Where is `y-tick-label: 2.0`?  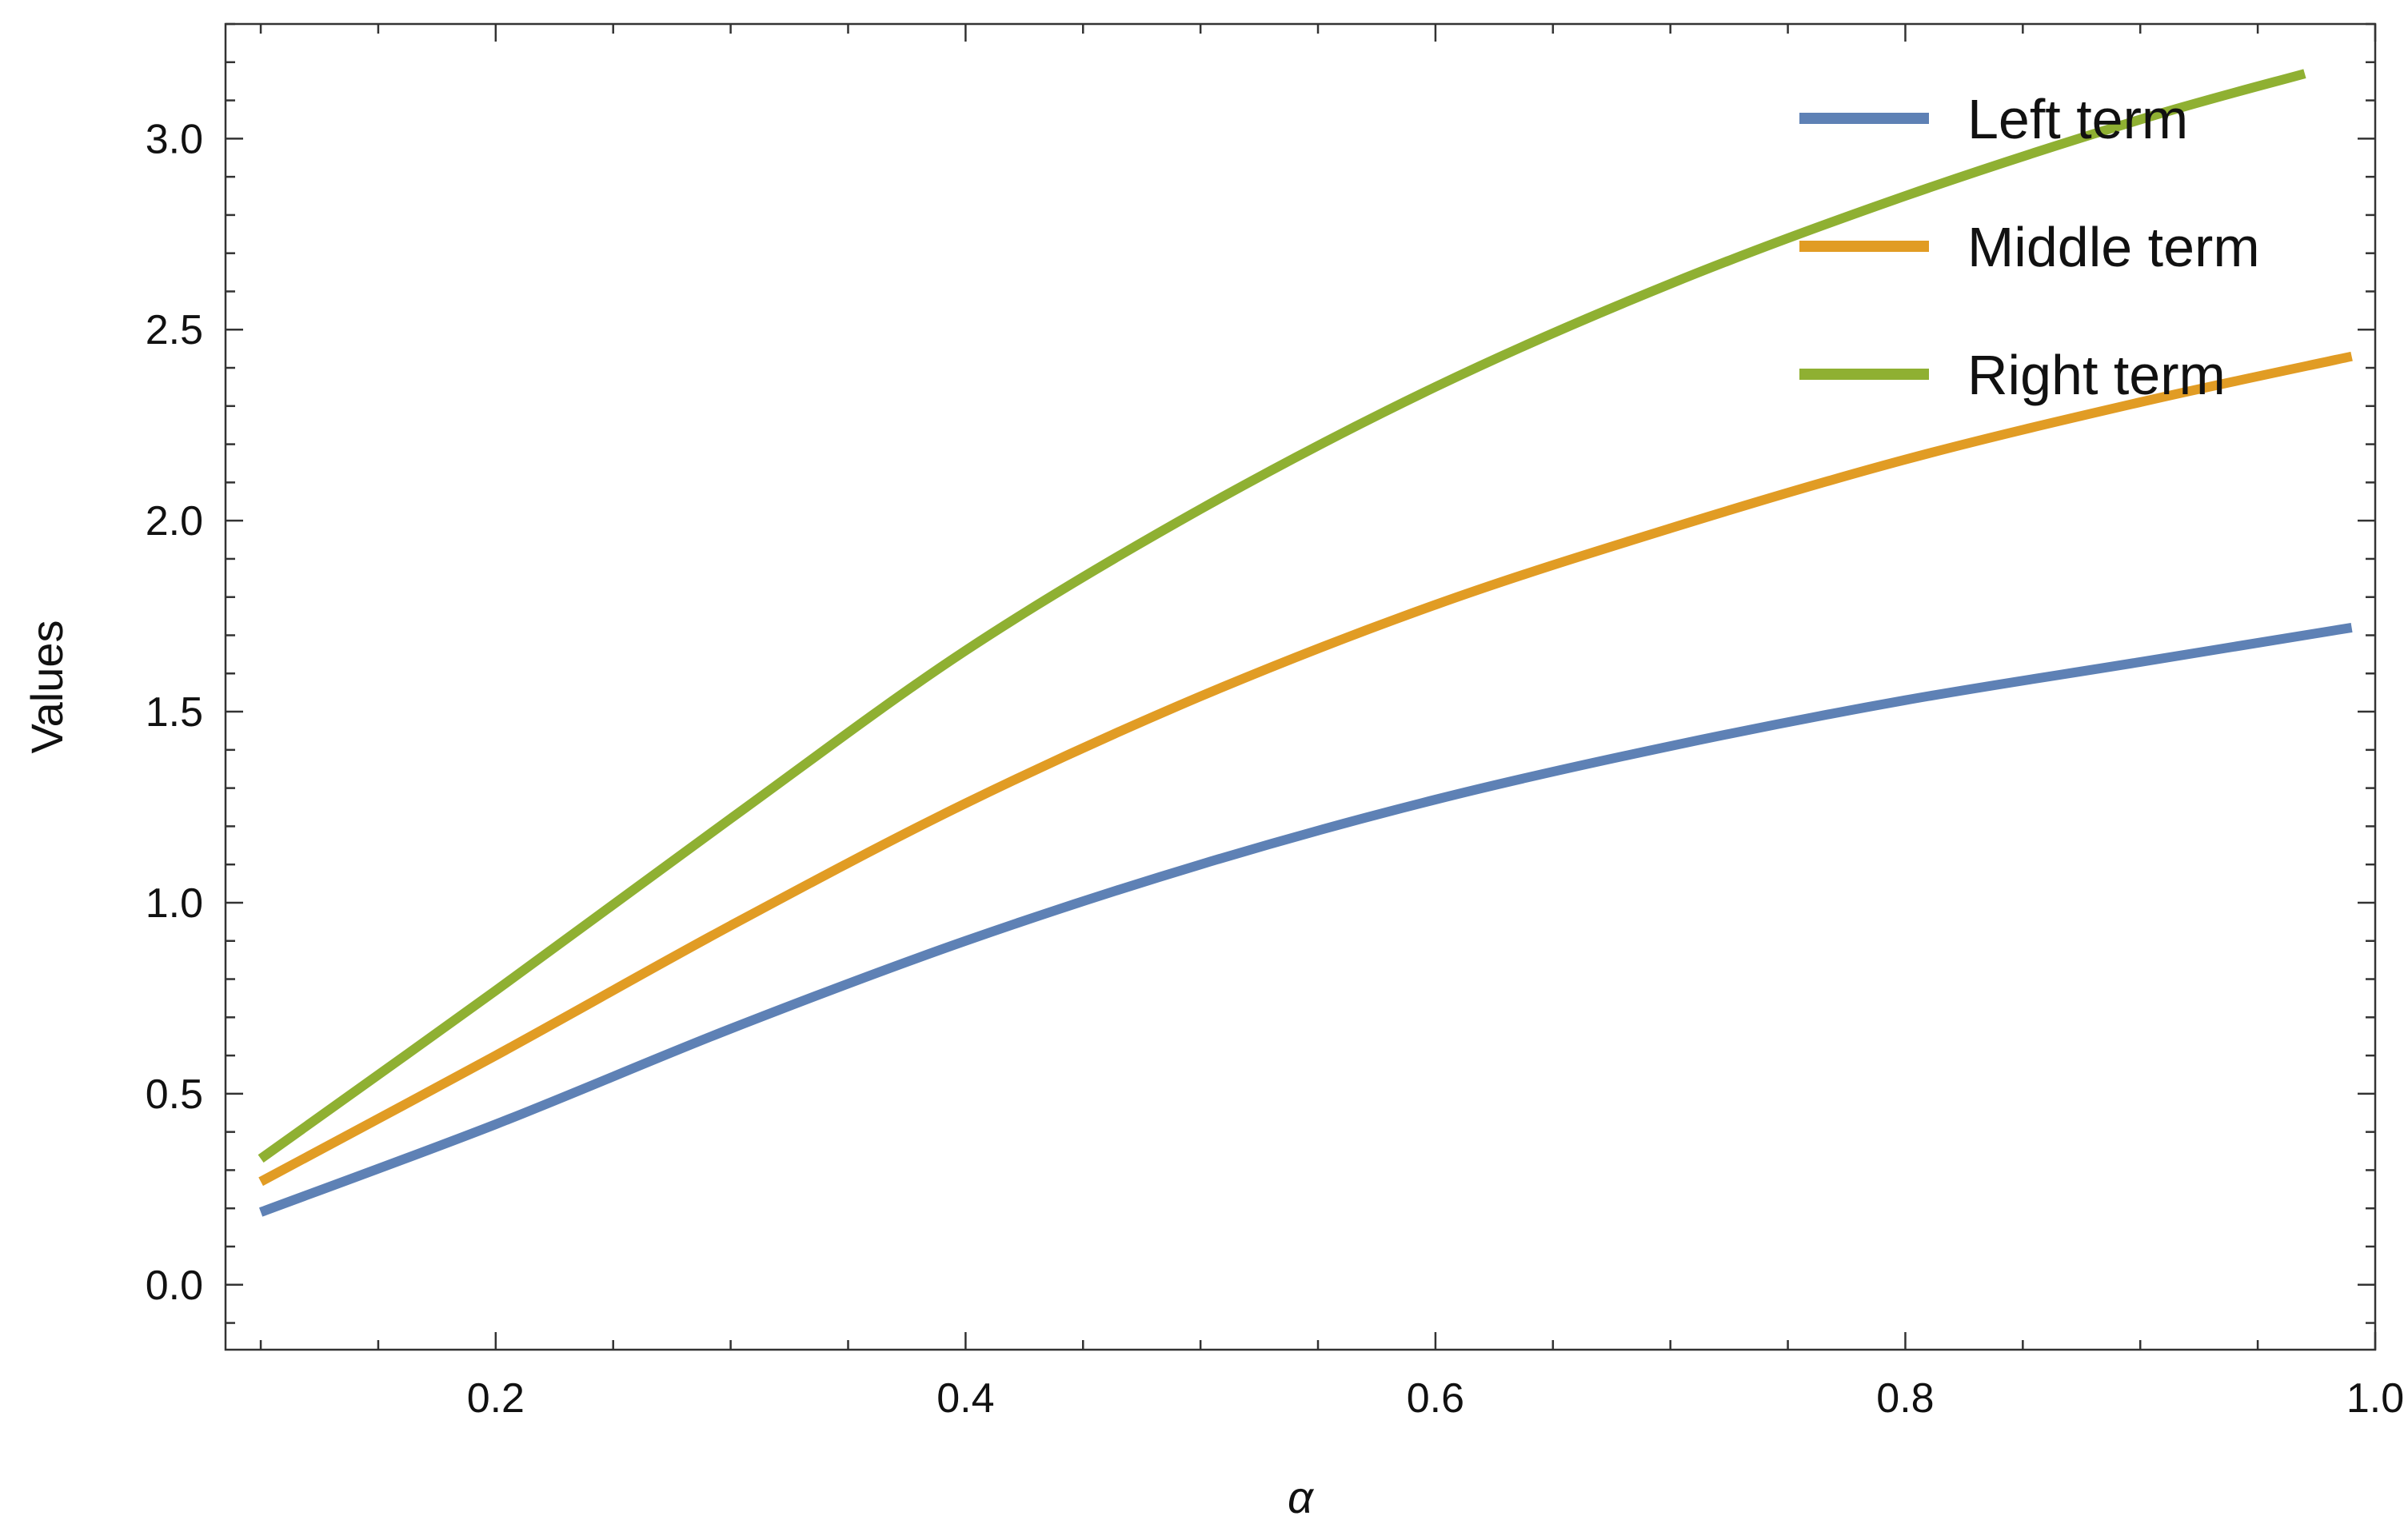 y-tick-label: 2.0 is located at coordinates (174, 521).